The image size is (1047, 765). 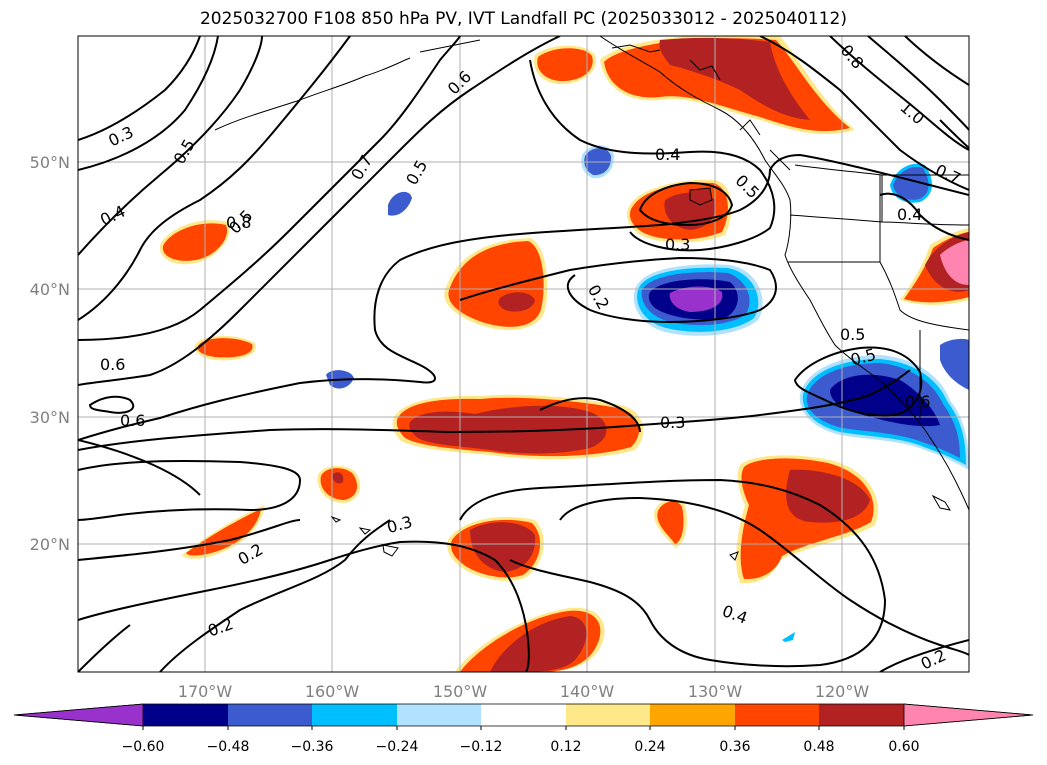 I want to click on colorbar-tick-label: −0.24, so click(x=397, y=747).